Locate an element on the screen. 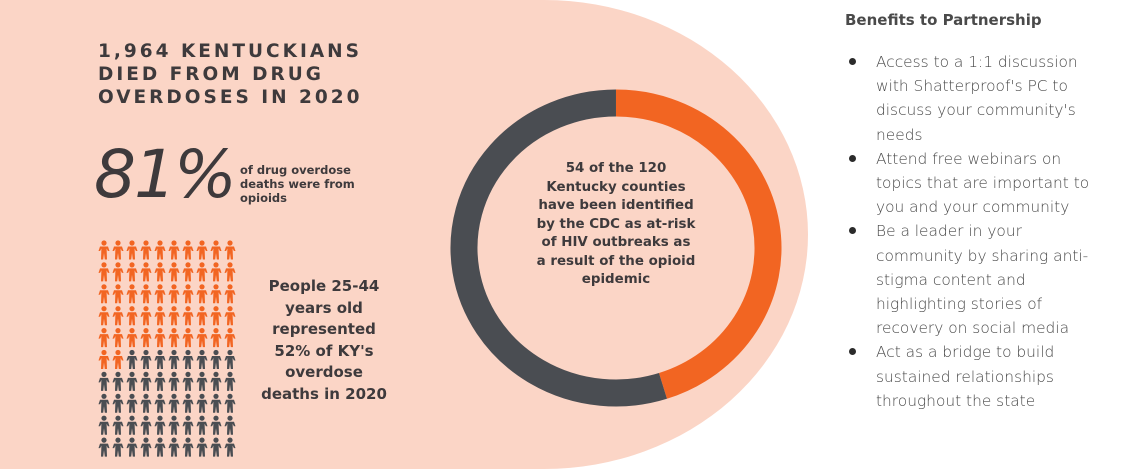 This screenshot has height=469, width=1141. benefit-line: Attend free webinars on is located at coordinates (969, 158).